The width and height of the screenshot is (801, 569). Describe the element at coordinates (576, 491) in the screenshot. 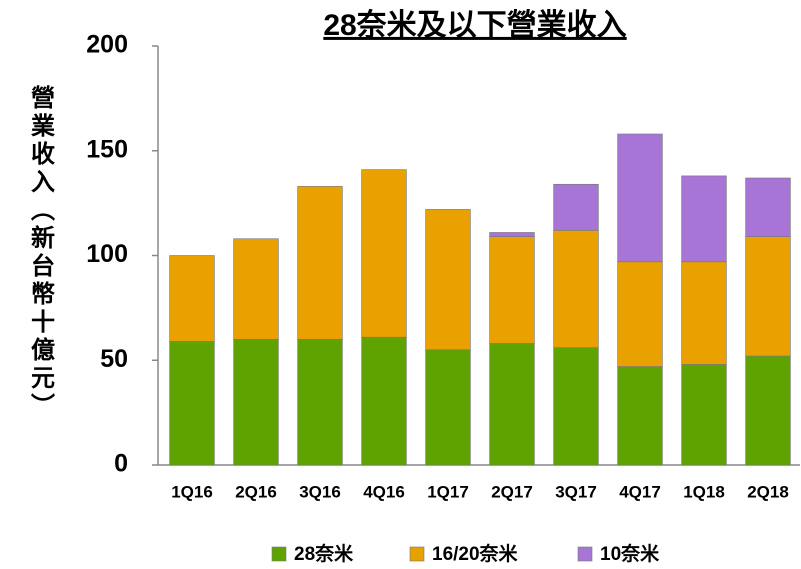

I see `x-tick-label: 3Q17` at that location.